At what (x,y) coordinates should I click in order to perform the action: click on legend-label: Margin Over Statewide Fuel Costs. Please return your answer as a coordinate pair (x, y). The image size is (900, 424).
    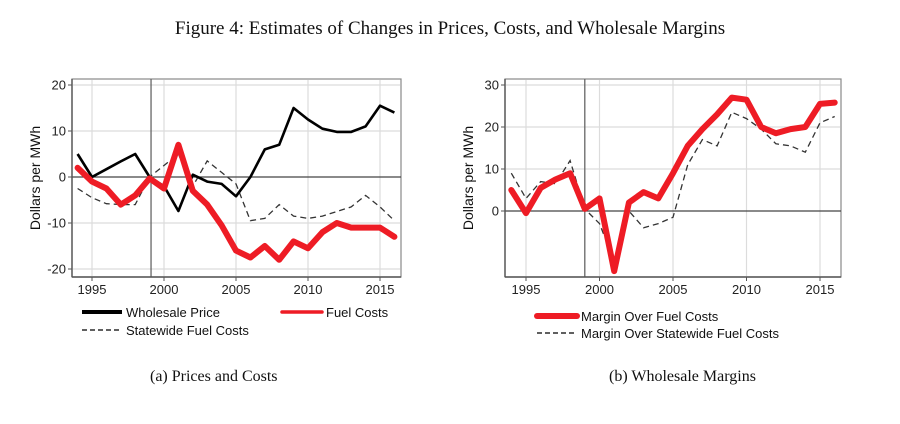
    Looking at the image, I should click on (680, 333).